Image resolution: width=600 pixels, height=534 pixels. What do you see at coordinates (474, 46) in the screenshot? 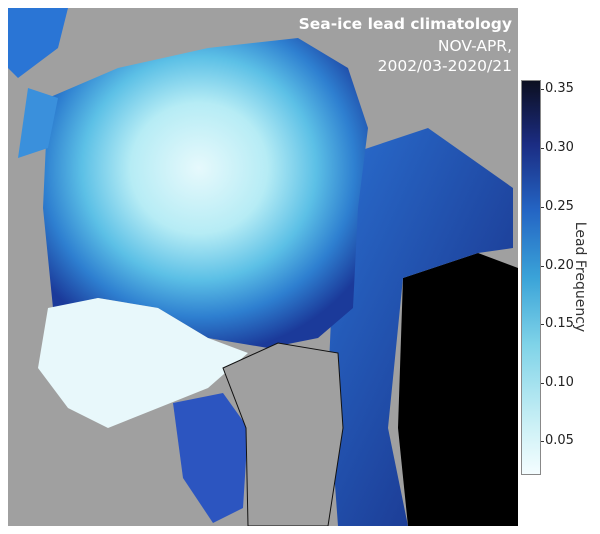
I see `map-season: NOV-APR,` at bounding box center [474, 46].